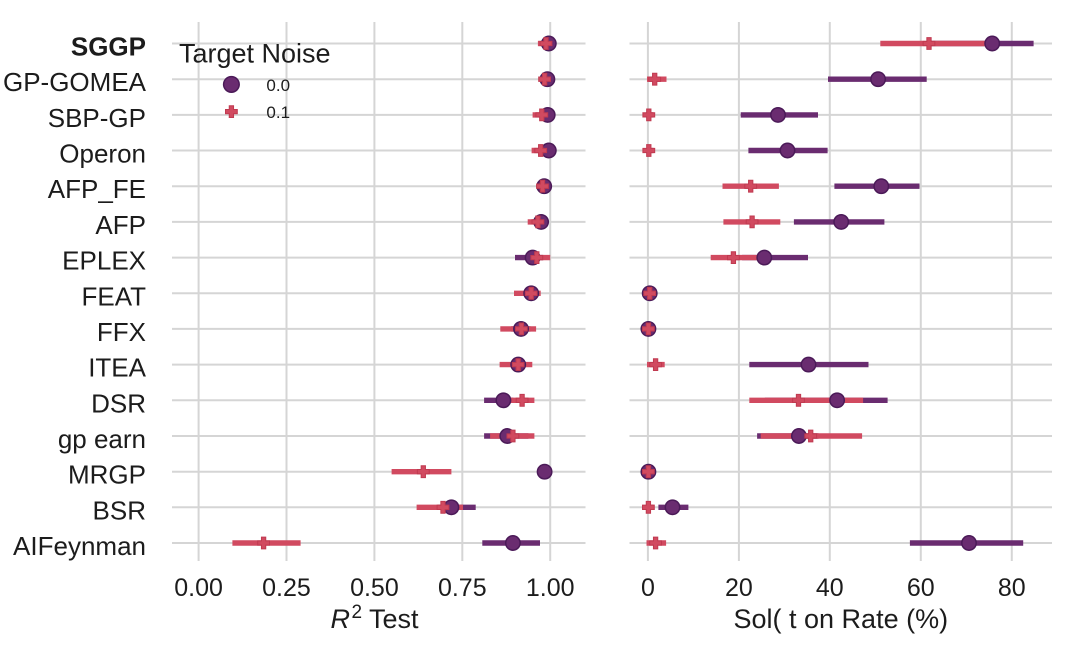 The width and height of the screenshot is (1081, 648). I want to click on svg-text: 0.25, so click(286, 588).